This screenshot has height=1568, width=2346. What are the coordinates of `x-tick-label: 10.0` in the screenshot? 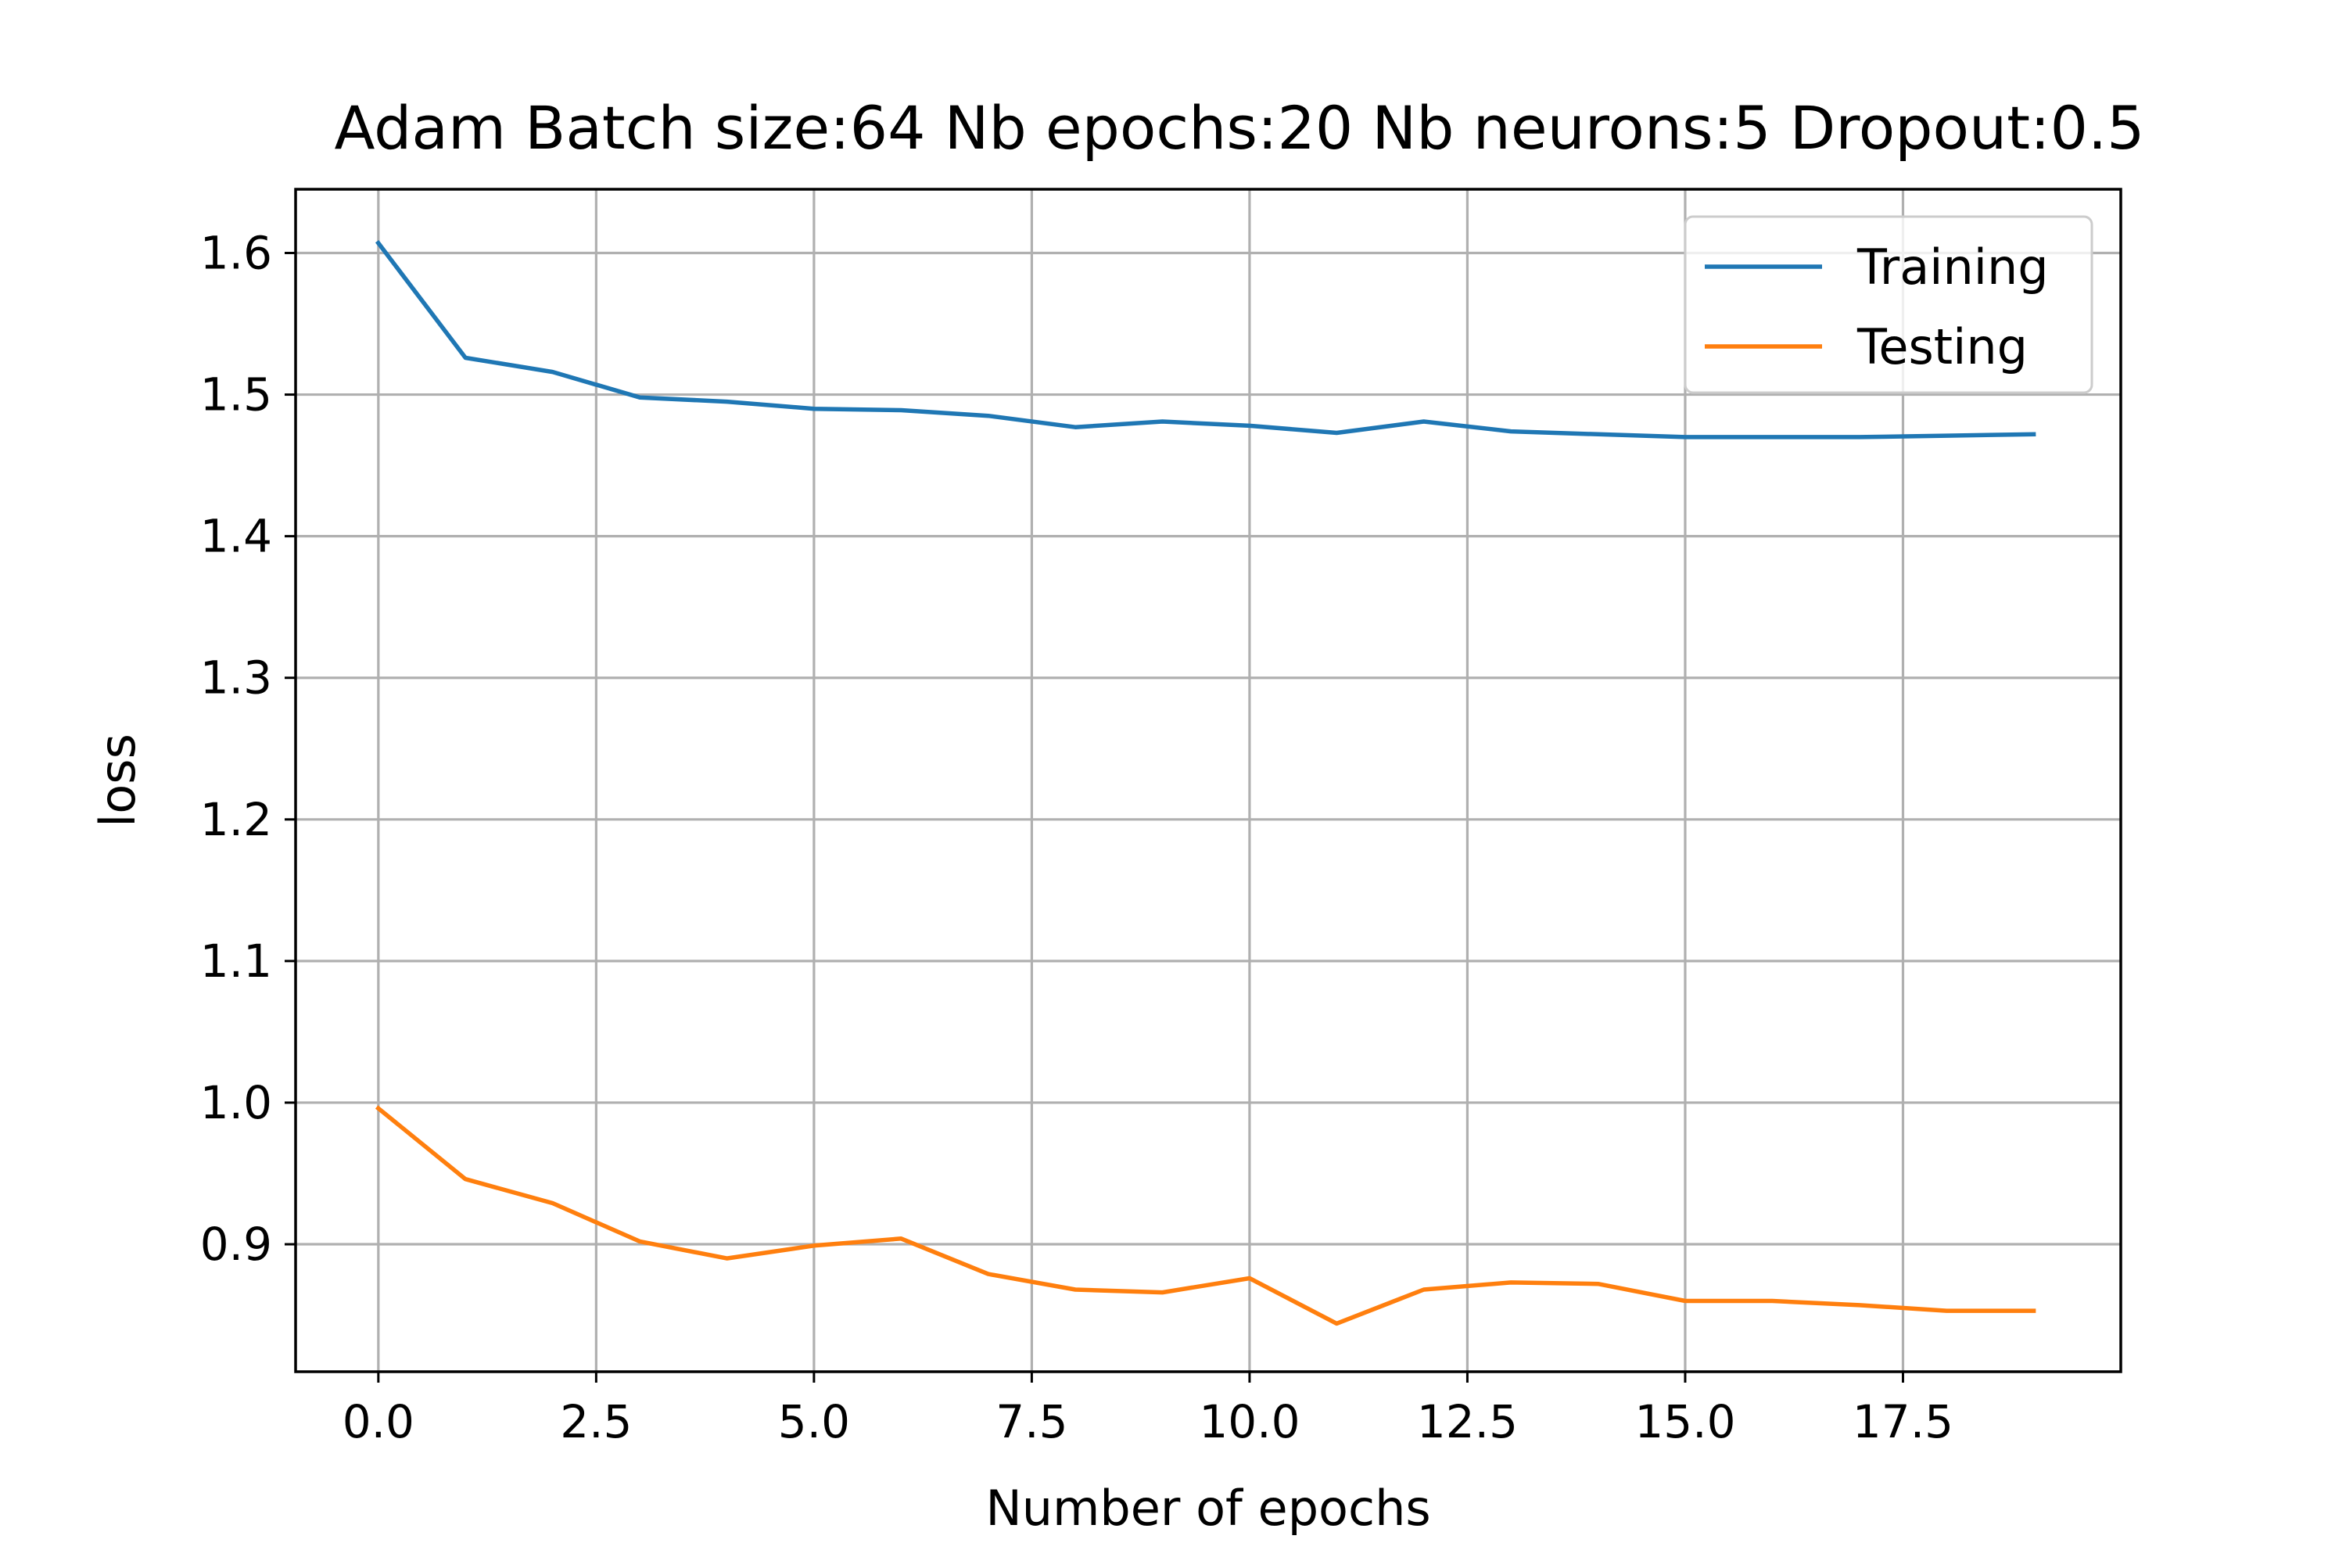 It's located at (1249, 1421).